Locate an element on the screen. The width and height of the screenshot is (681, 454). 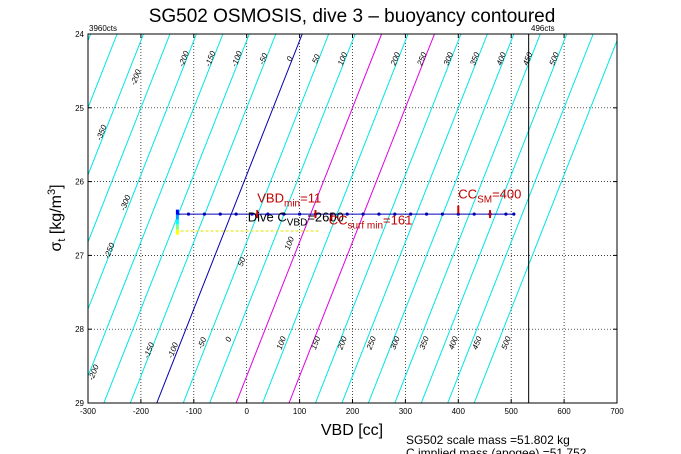
implied-mass-note: C implied mass (apogee) =51.752 is located at coordinates (496, 450).